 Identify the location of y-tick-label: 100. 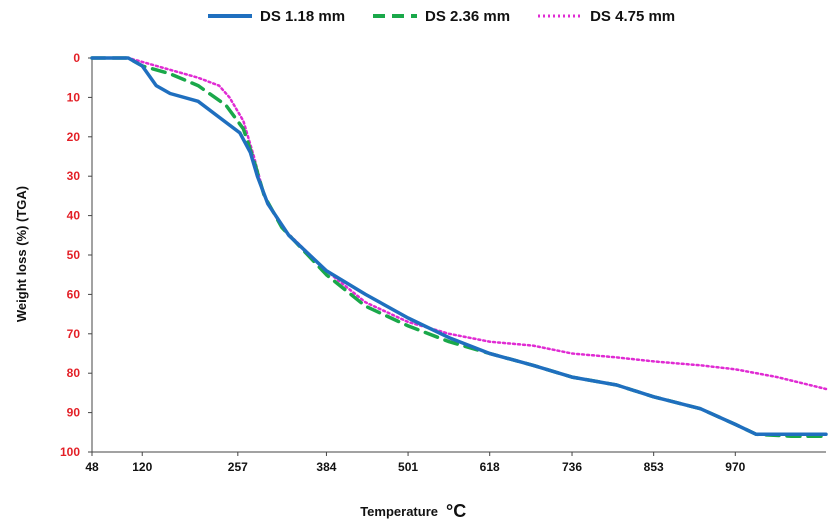
(70, 452).